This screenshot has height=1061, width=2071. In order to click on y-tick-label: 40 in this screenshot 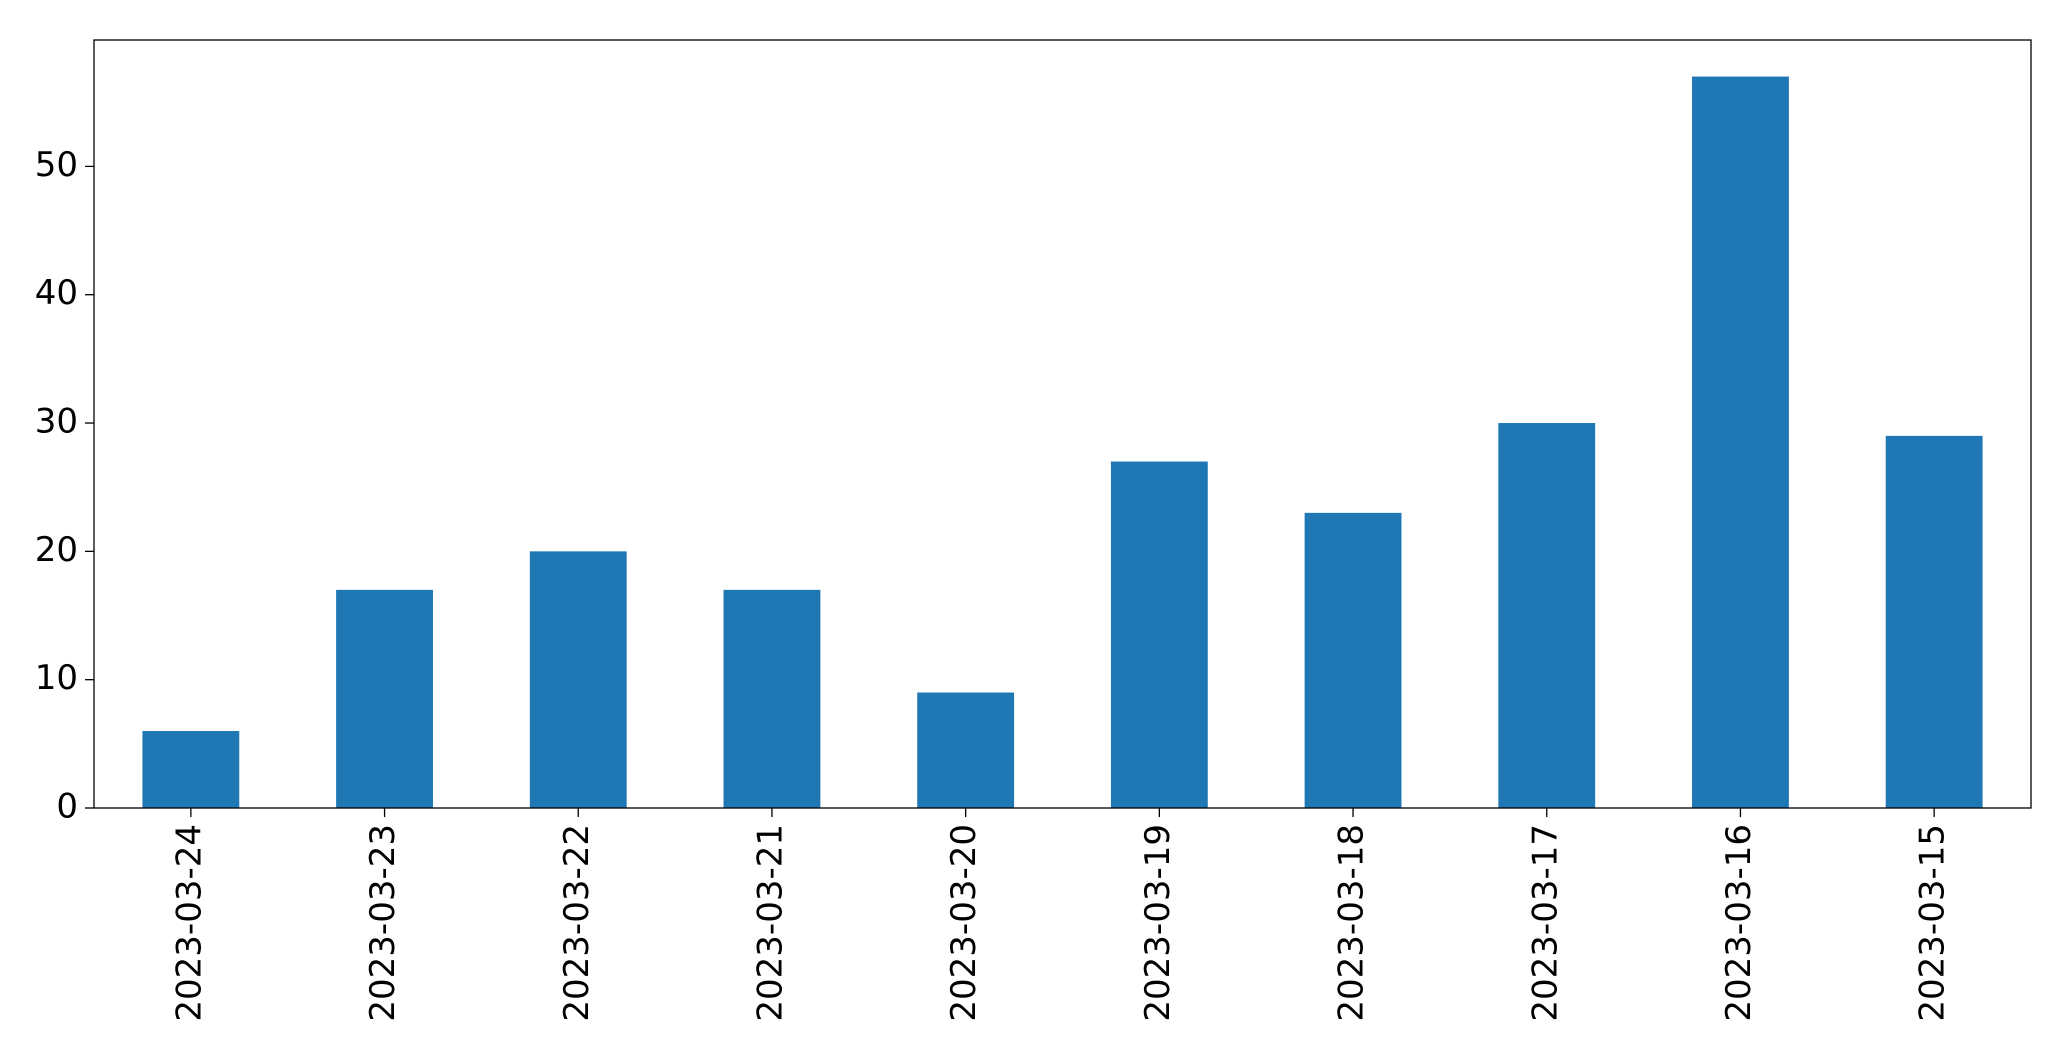, I will do `click(56, 293)`.